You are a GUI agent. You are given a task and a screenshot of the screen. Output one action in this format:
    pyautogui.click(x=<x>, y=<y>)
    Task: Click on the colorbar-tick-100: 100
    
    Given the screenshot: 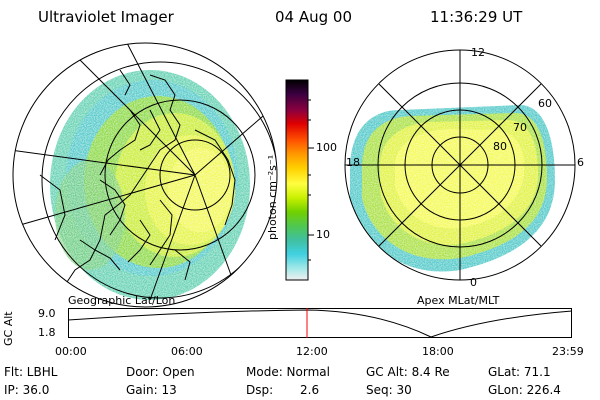 What is the action you would take?
    pyautogui.click(x=326, y=147)
    